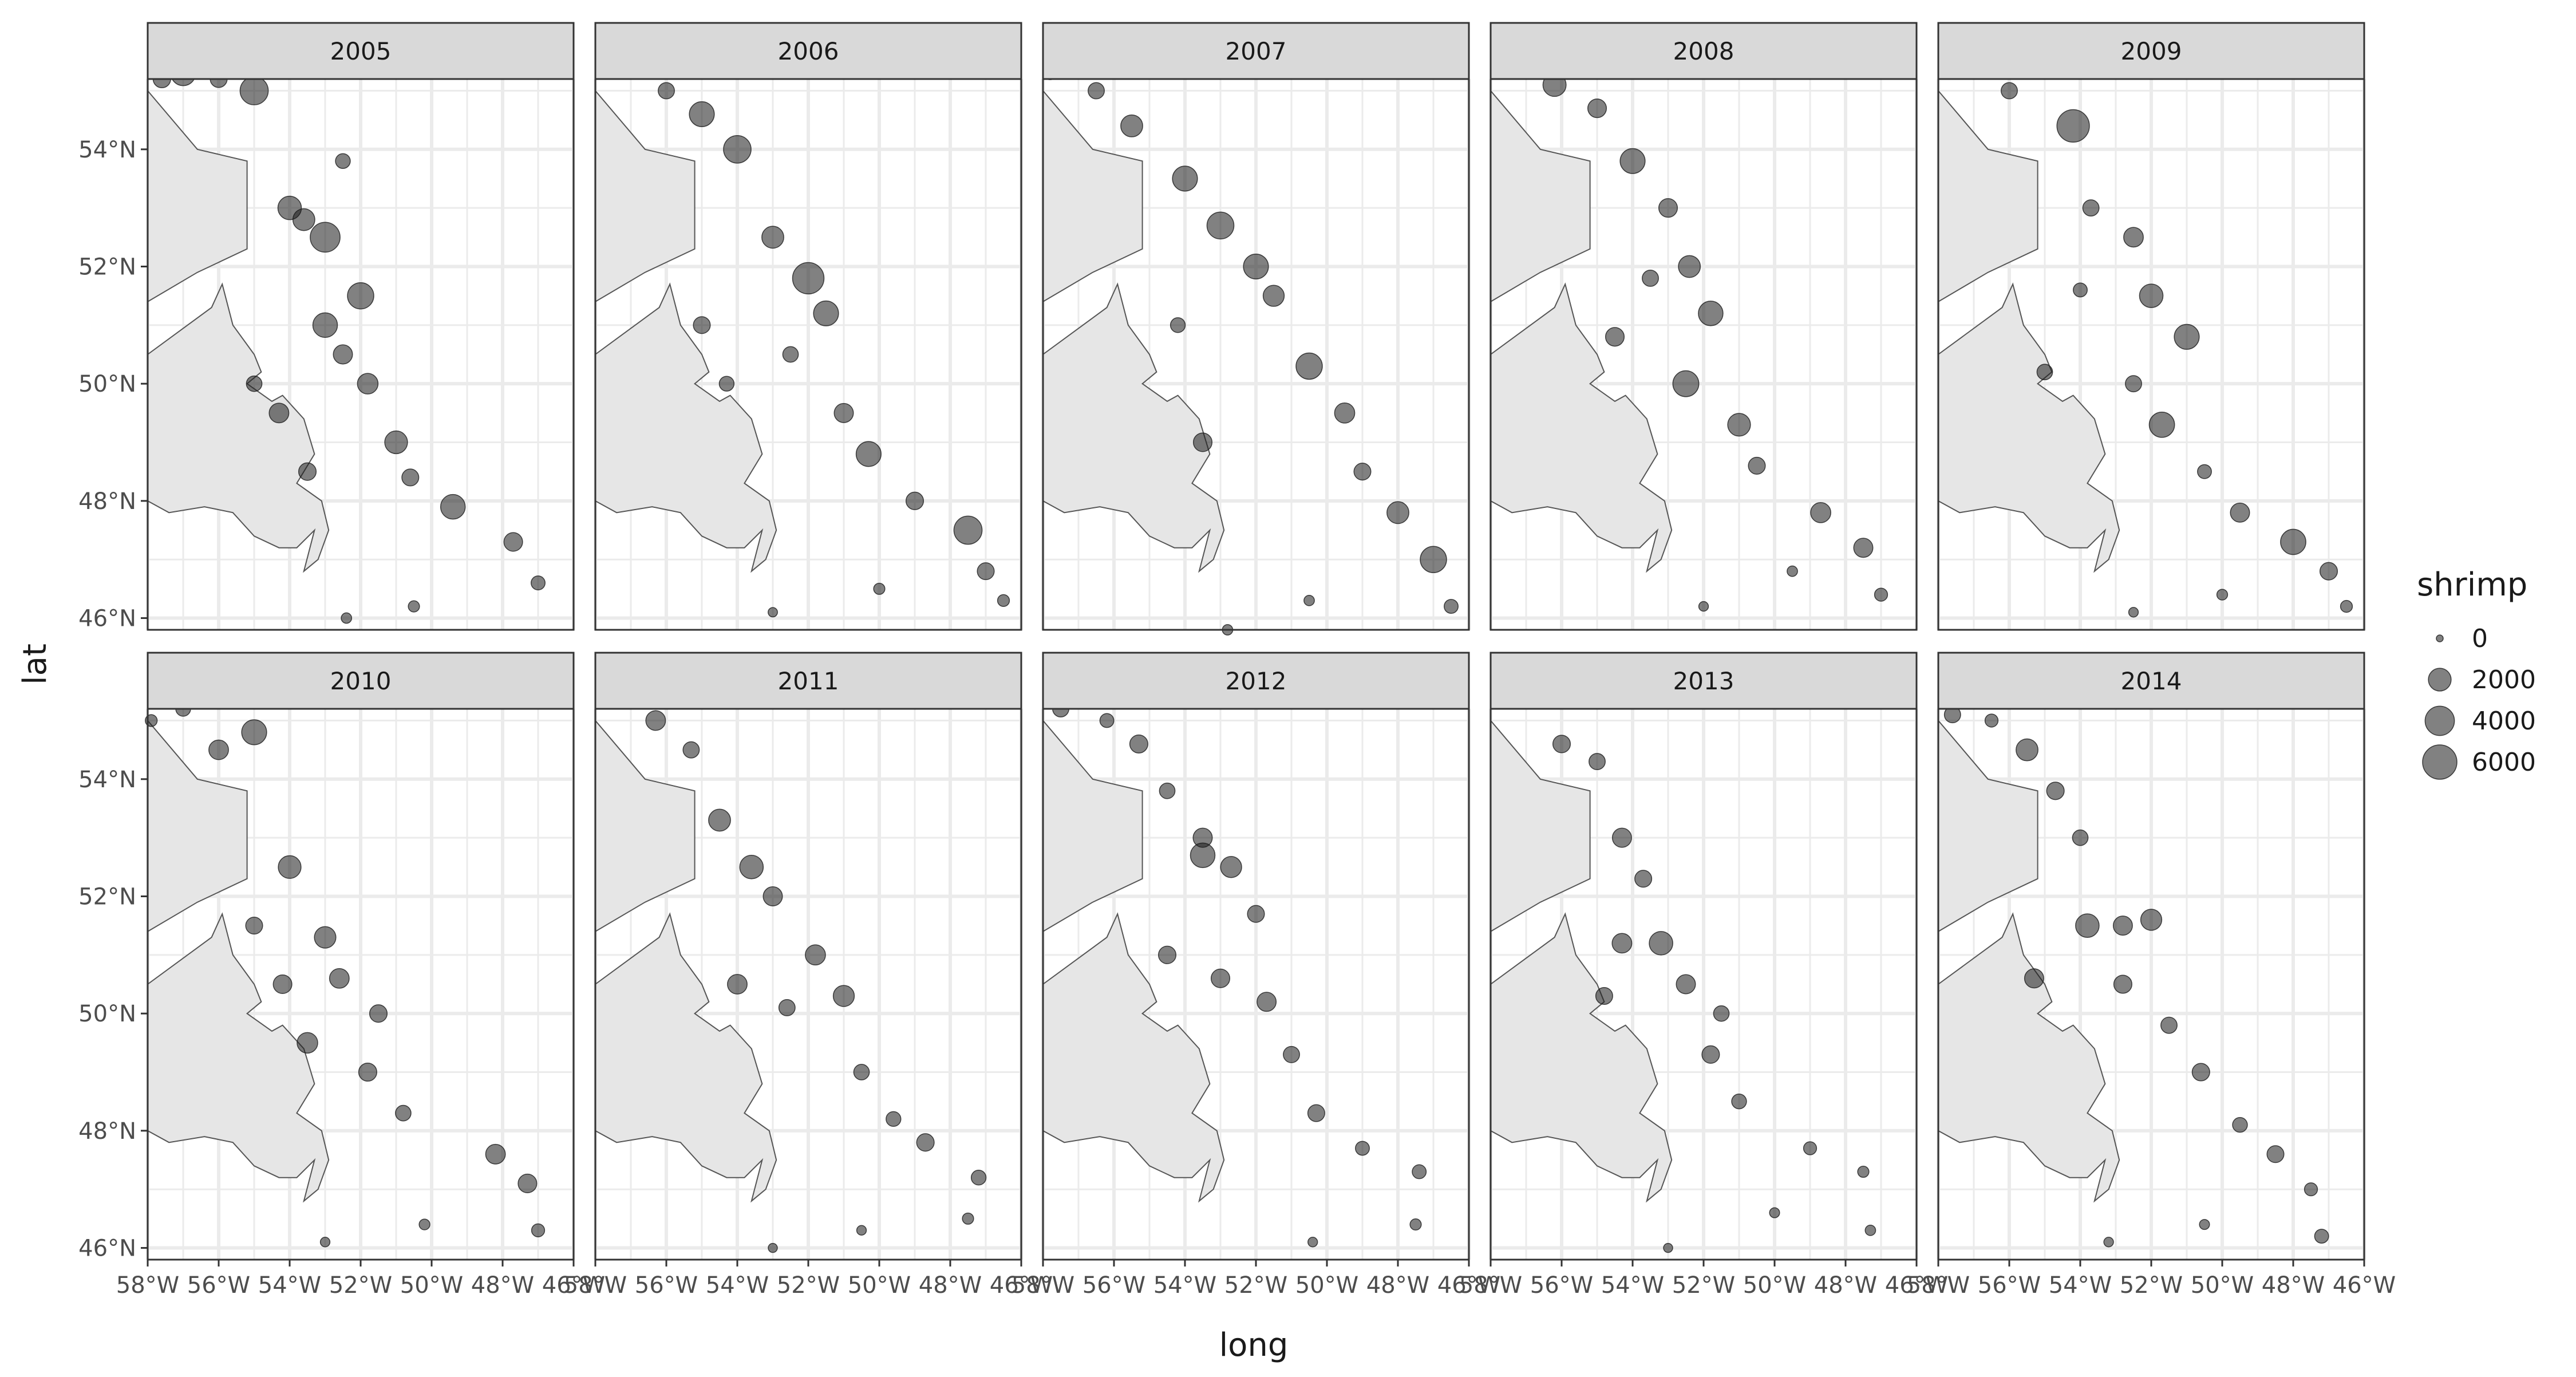 The height and width of the screenshot is (1377, 2576). I want to click on facet-label: 2011, so click(808, 681).